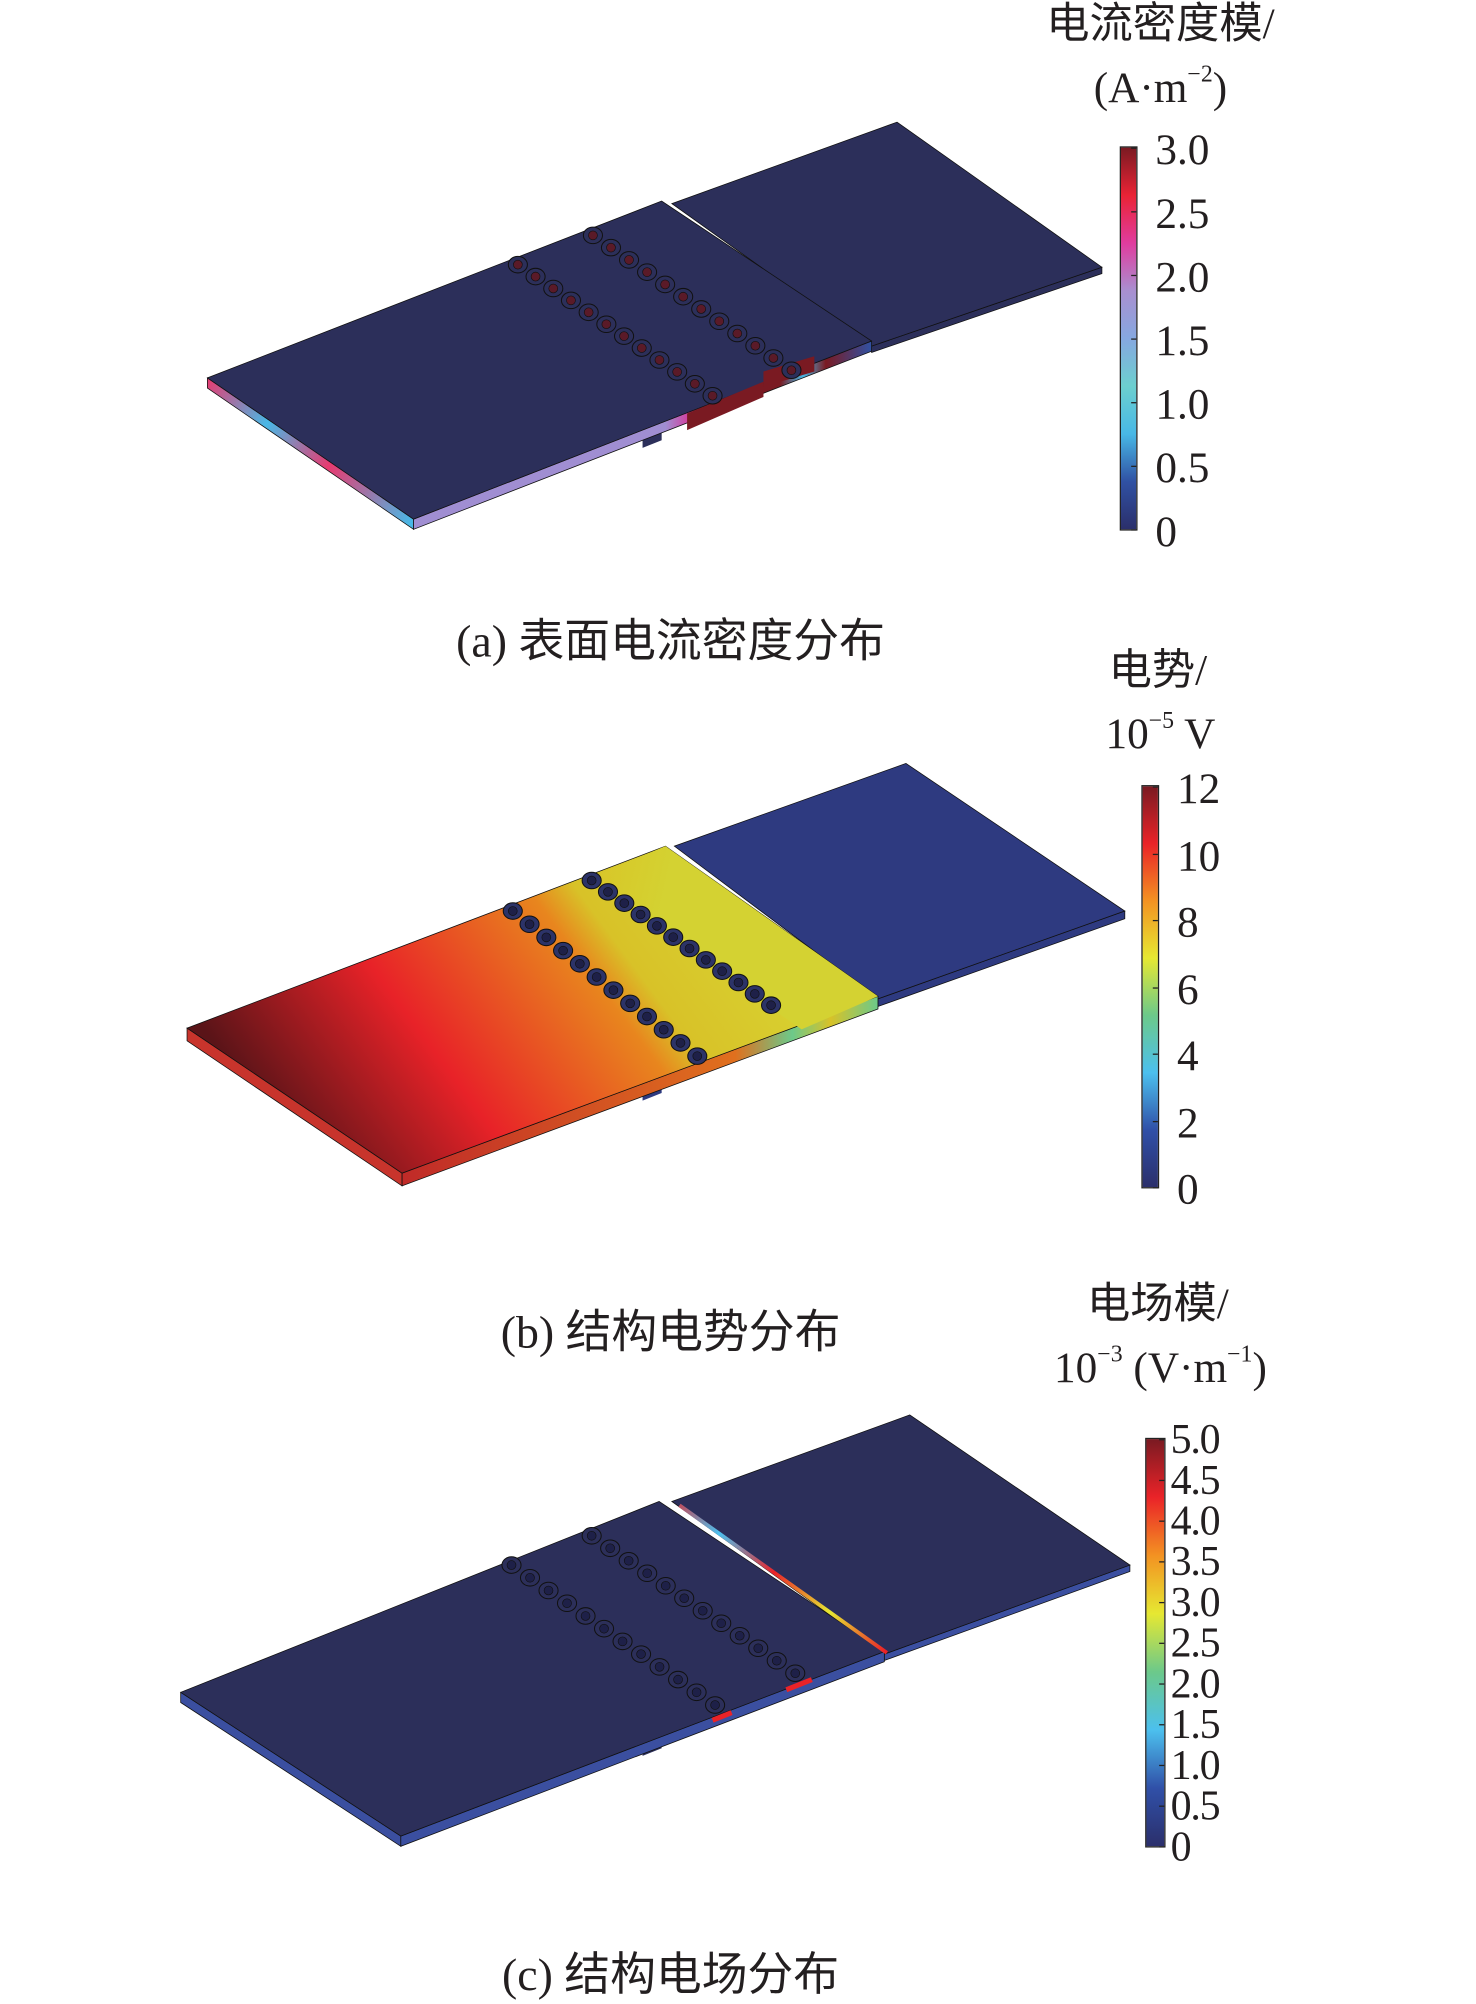 The width and height of the screenshot is (1476, 2004). Describe the element at coordinates (732, 938) in the screenshot. I see `overlap-zone` at that location.